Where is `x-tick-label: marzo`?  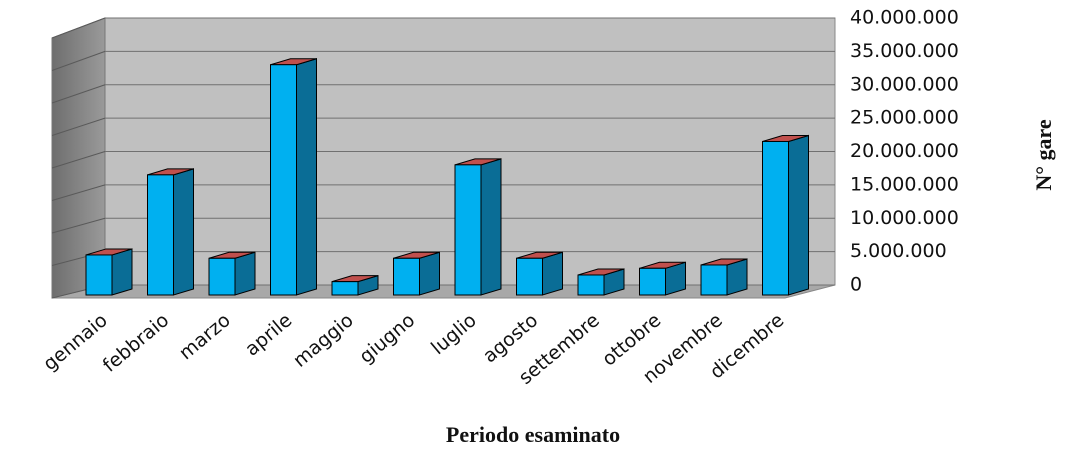
x-tick-label: marzo is located at coordinates (205, 336).